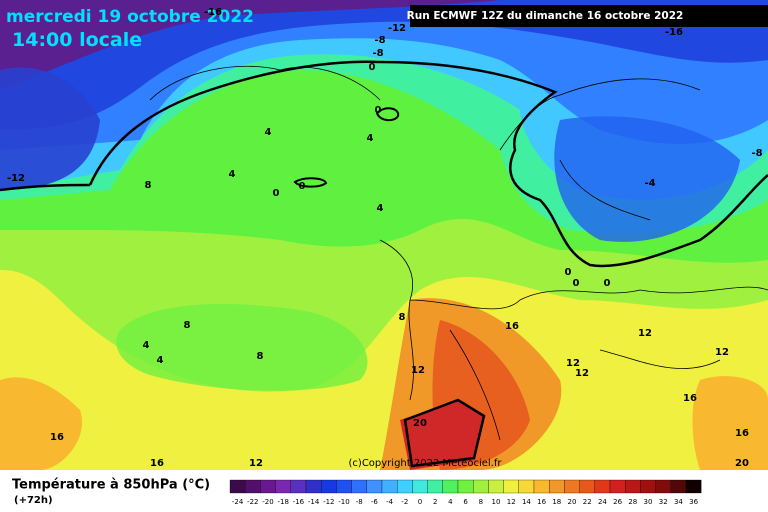 The image size is (768, 512). What do you see at coordinates (526, 502) in the screenshot?
I see `colorbar-label: 14` at bounding box center [526, 502].